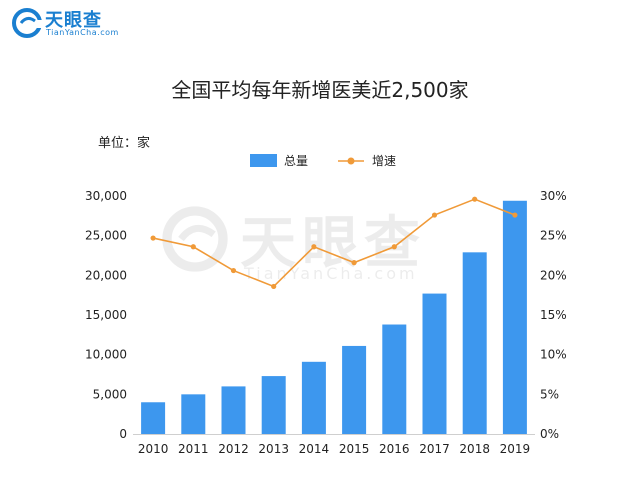 Image resolution: width=640 pixels, height=492 pixels. I want to click on y-left-tick-label: 15,000, so click(106, 315).